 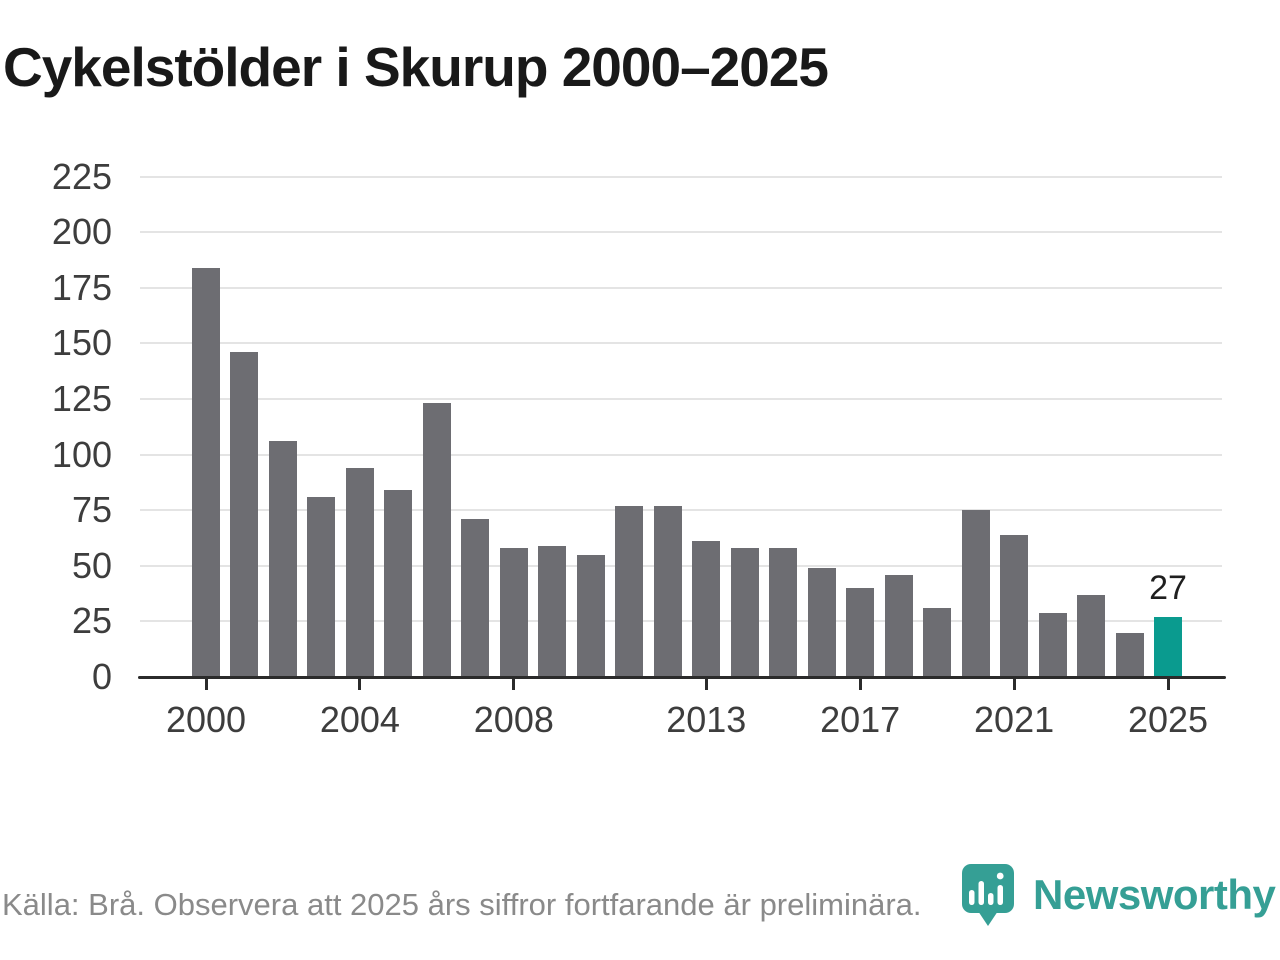 What do you see at coordinates (359, 719) in the screenshot?
I see `x-axis-tick-label: 2004` at bounding box center [359, 719].